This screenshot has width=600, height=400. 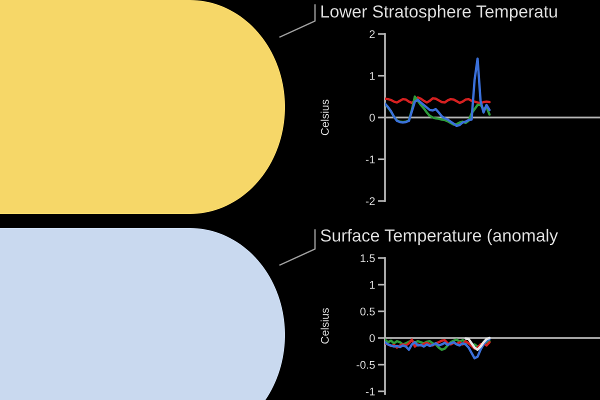 What do you see at coordinates (370, 201) in the screenshot?
I see `y-tick-label: -2` at bounding box center [370, 201].